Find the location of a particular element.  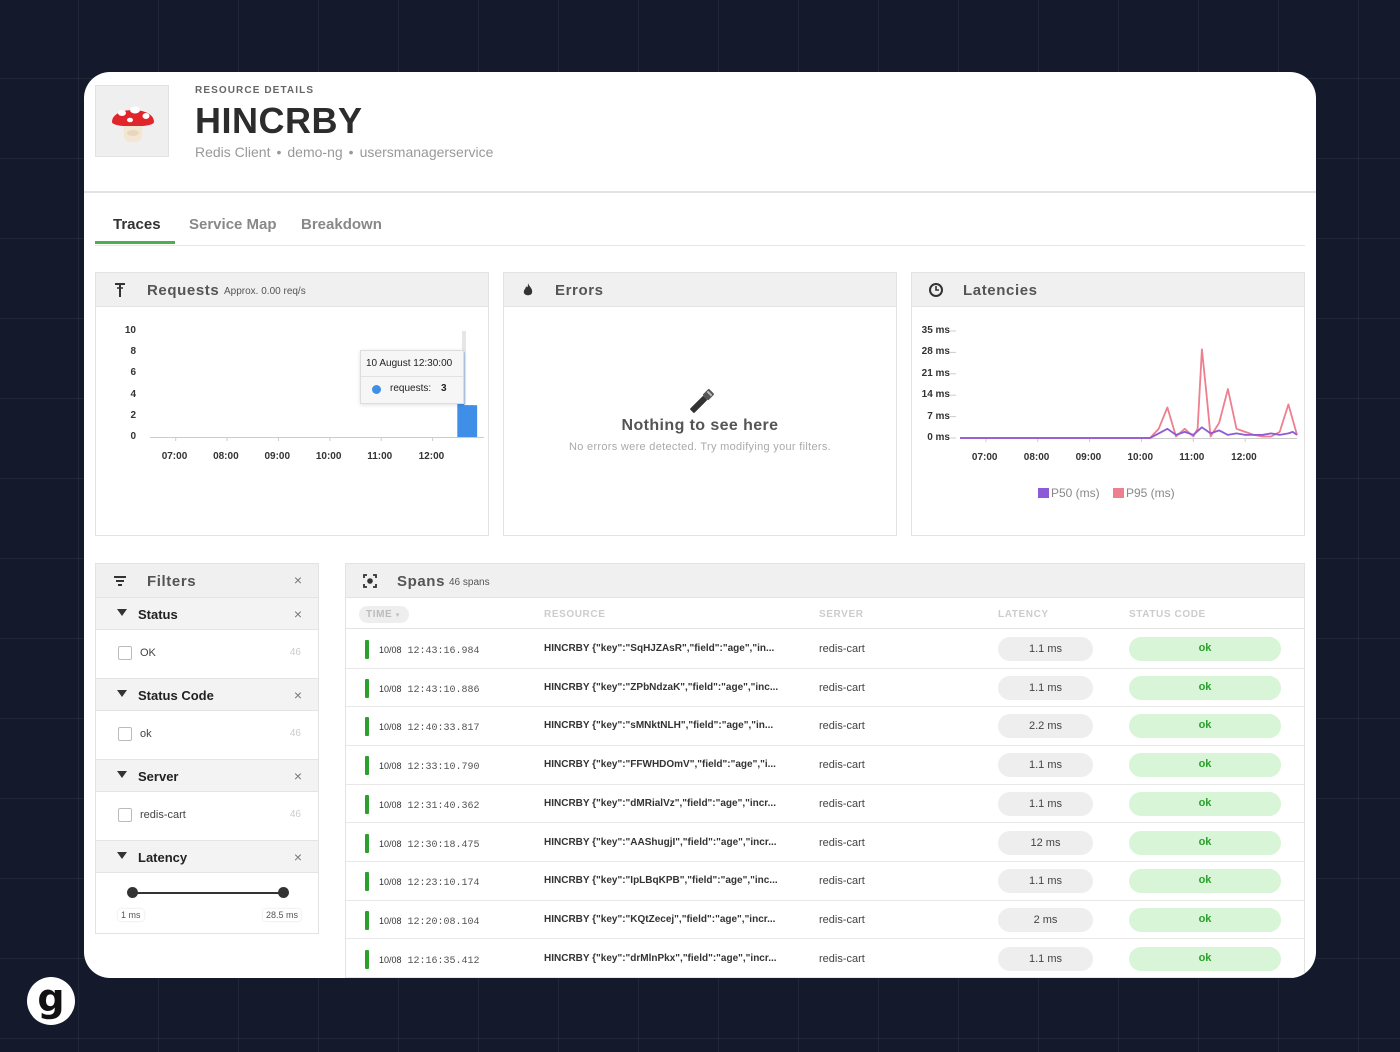

resource-env: demo-ng is located at coordinates (315, 152).